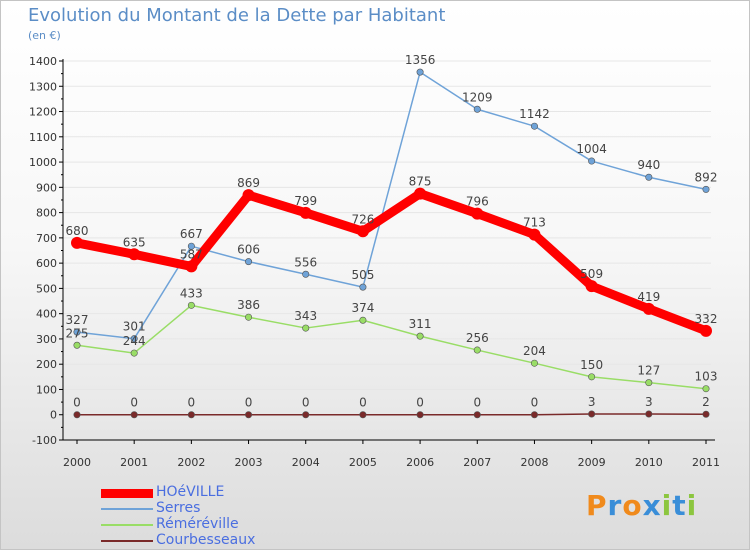  What do you see at coordinates (44, 35) in the screenshot?
I see `chart-subtitle: (en €)` at bounding box center [44, 35].